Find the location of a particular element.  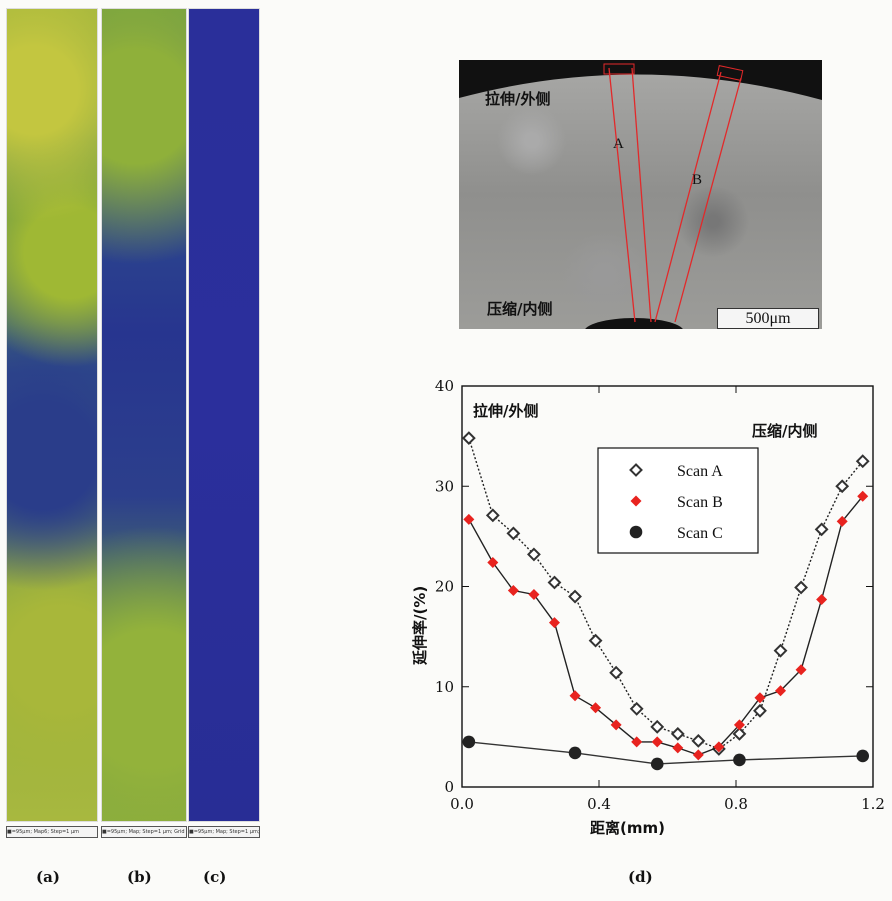

legend-entry: Scan A is located at coordinates (700, 471).